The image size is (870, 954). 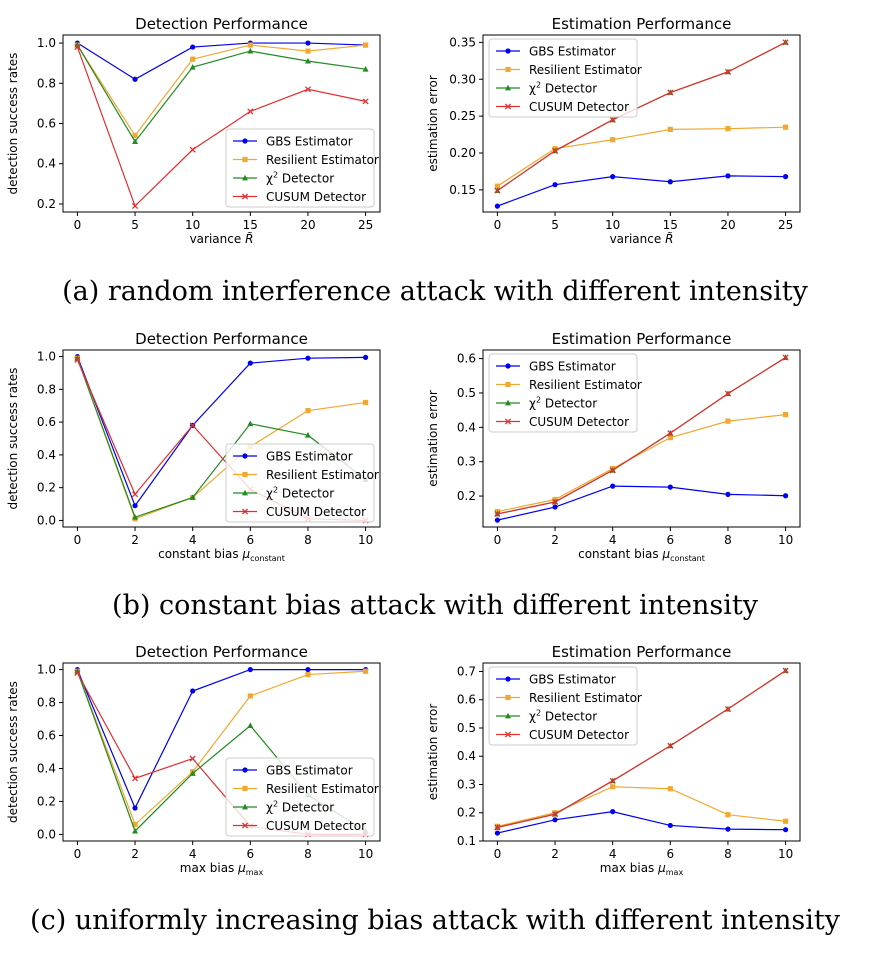 What do you see at coordinates (250, 540) in the screenshot?
I see `x-tick-label: 6` at bounding box center [250, 540].